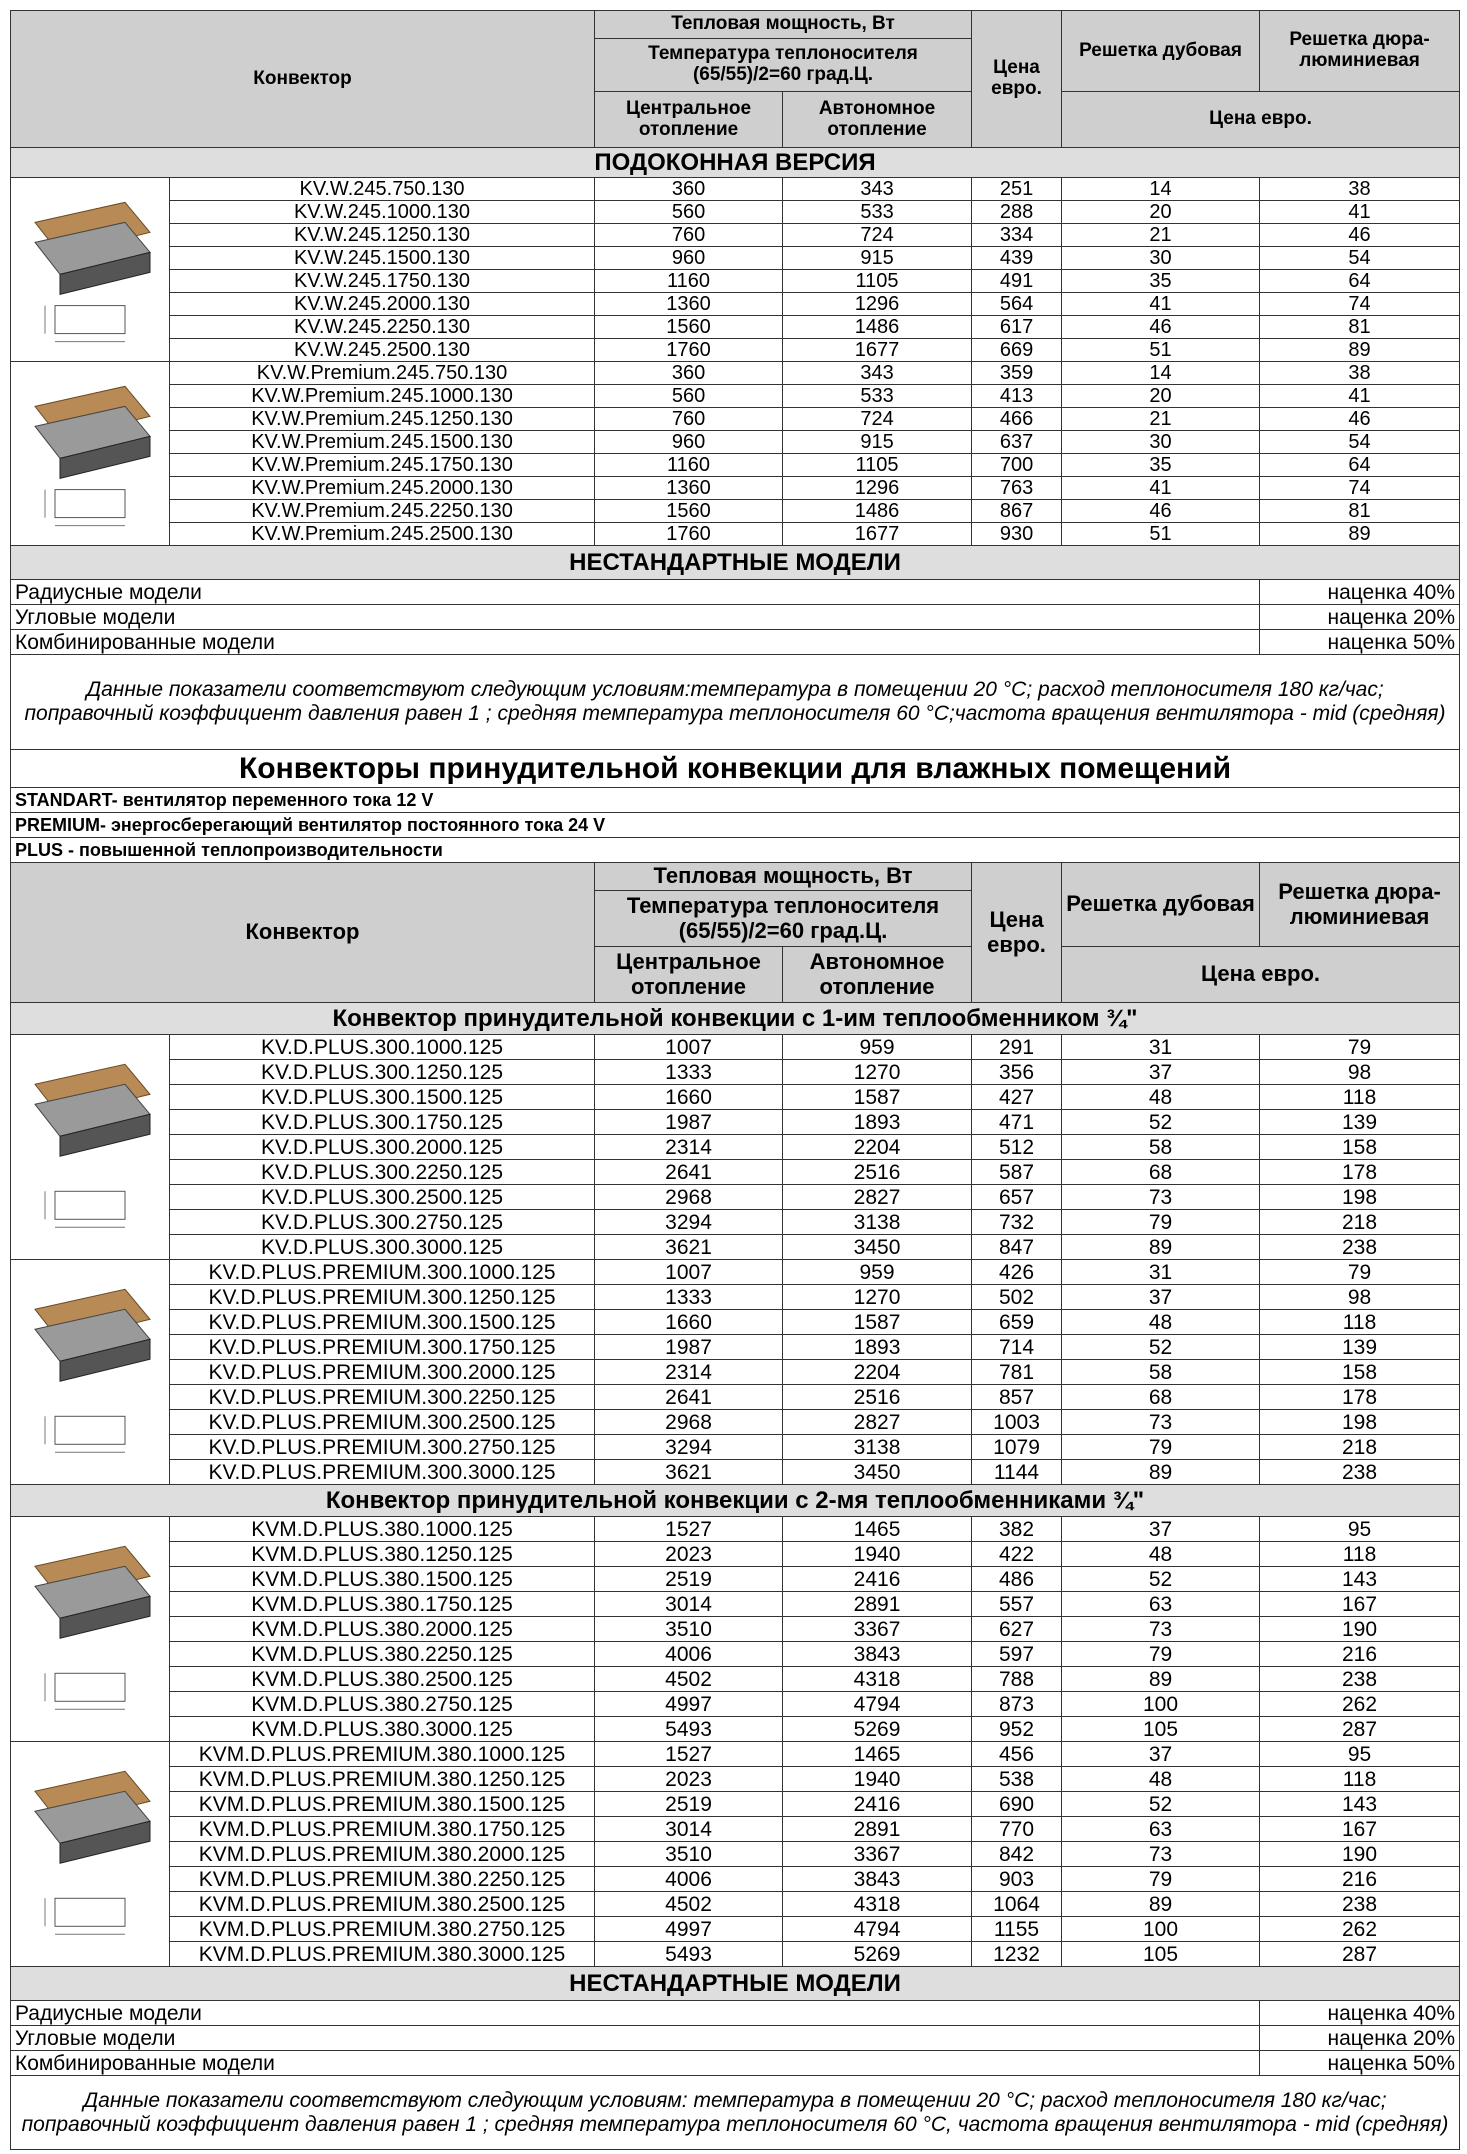 The image size is (1467, 2154). I want to click on model: KV.W.245.1750.130, so click(382, 281).